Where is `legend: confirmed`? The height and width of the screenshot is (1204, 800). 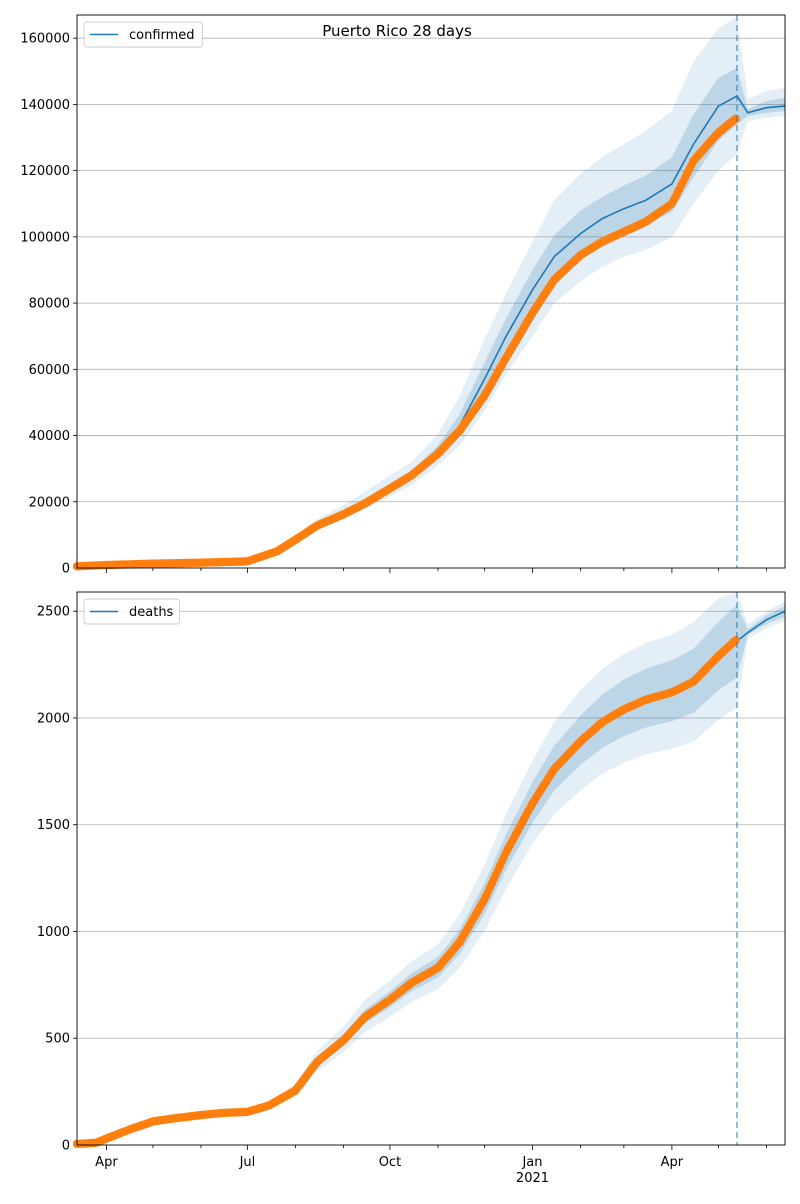
legend: confirmed is located at coordinates (143, 34).